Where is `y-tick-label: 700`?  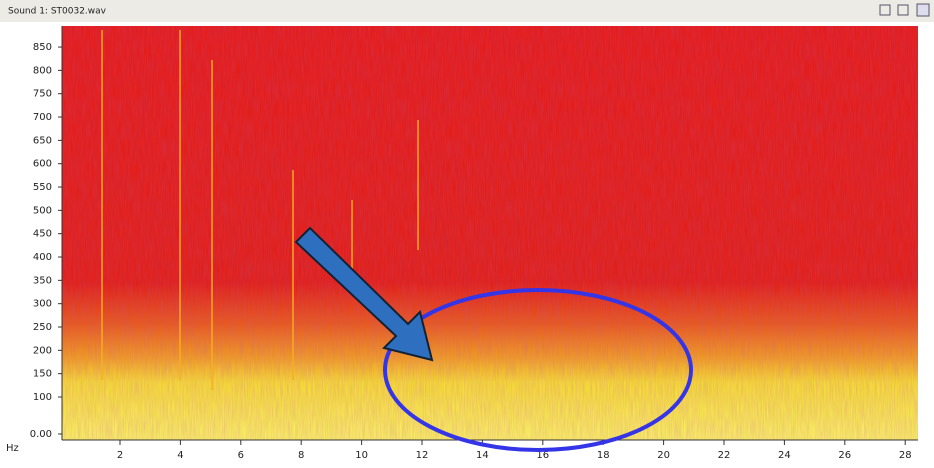
y-tick-label: 700 is located at coordinates (42, 117).